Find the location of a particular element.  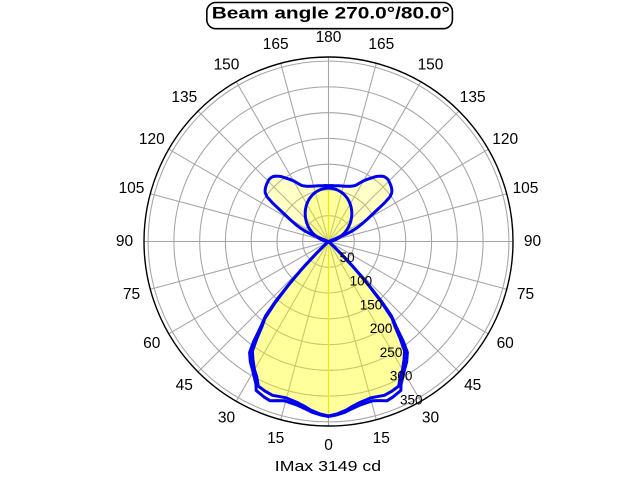

svg-text: 180 is located at coordinates (329, 37).